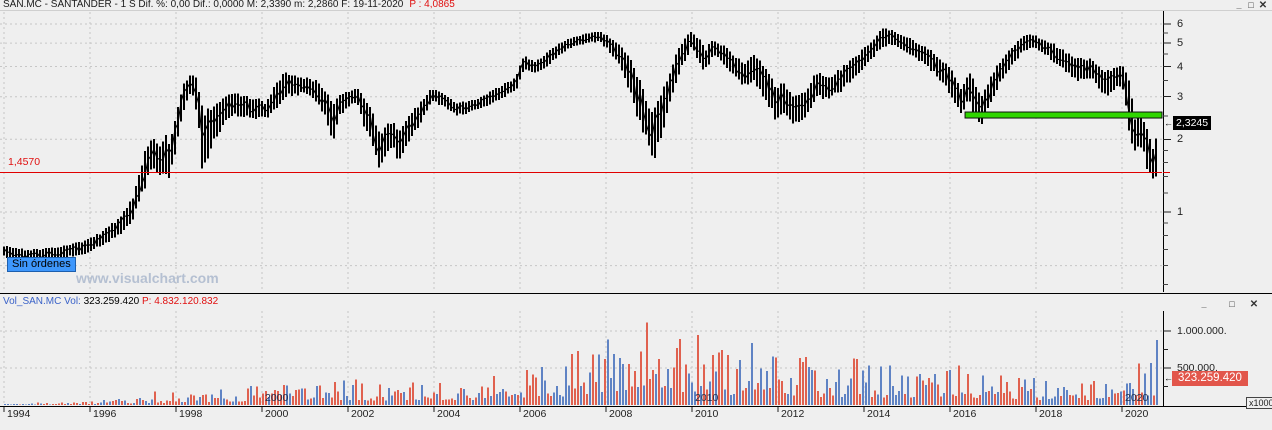  Describe the element at coordinates (180, 301) in the screenshot. I see `volume-p-total: P: 4.832.120.832` at that location.